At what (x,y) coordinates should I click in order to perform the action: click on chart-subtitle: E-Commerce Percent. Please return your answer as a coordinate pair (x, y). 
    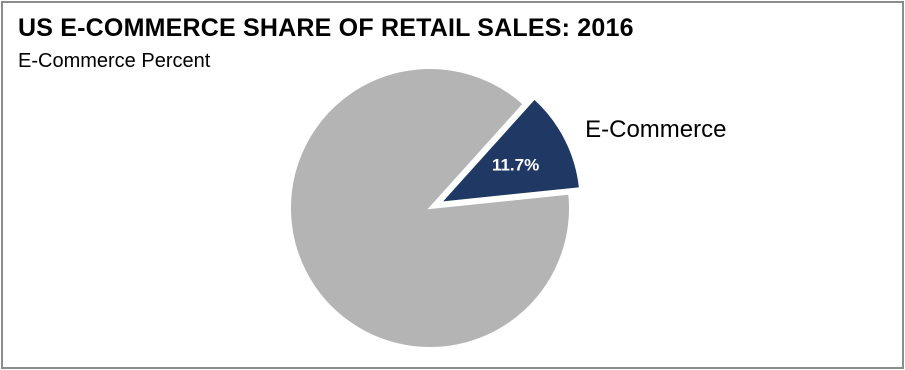
    Looking at the image, I should click on (114, 61).